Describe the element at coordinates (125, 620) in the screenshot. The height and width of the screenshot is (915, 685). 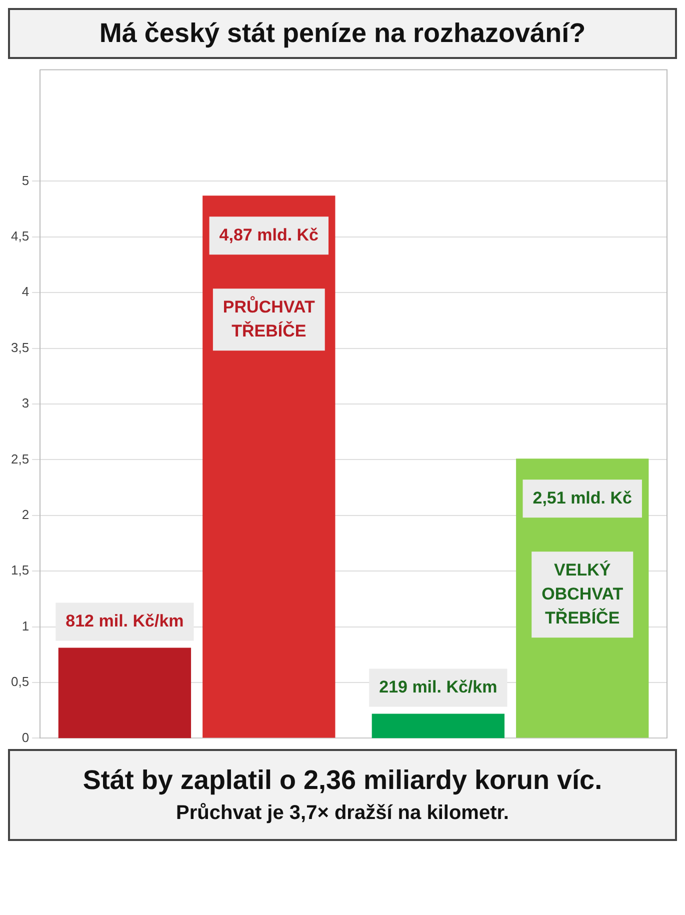
I see `data-label: 812 mil. Kč/km` at that location.